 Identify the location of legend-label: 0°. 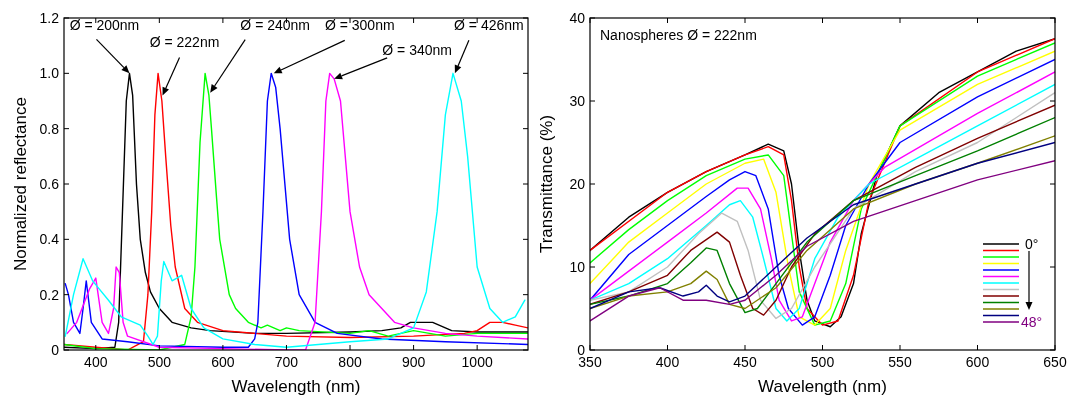
(1032, 244).